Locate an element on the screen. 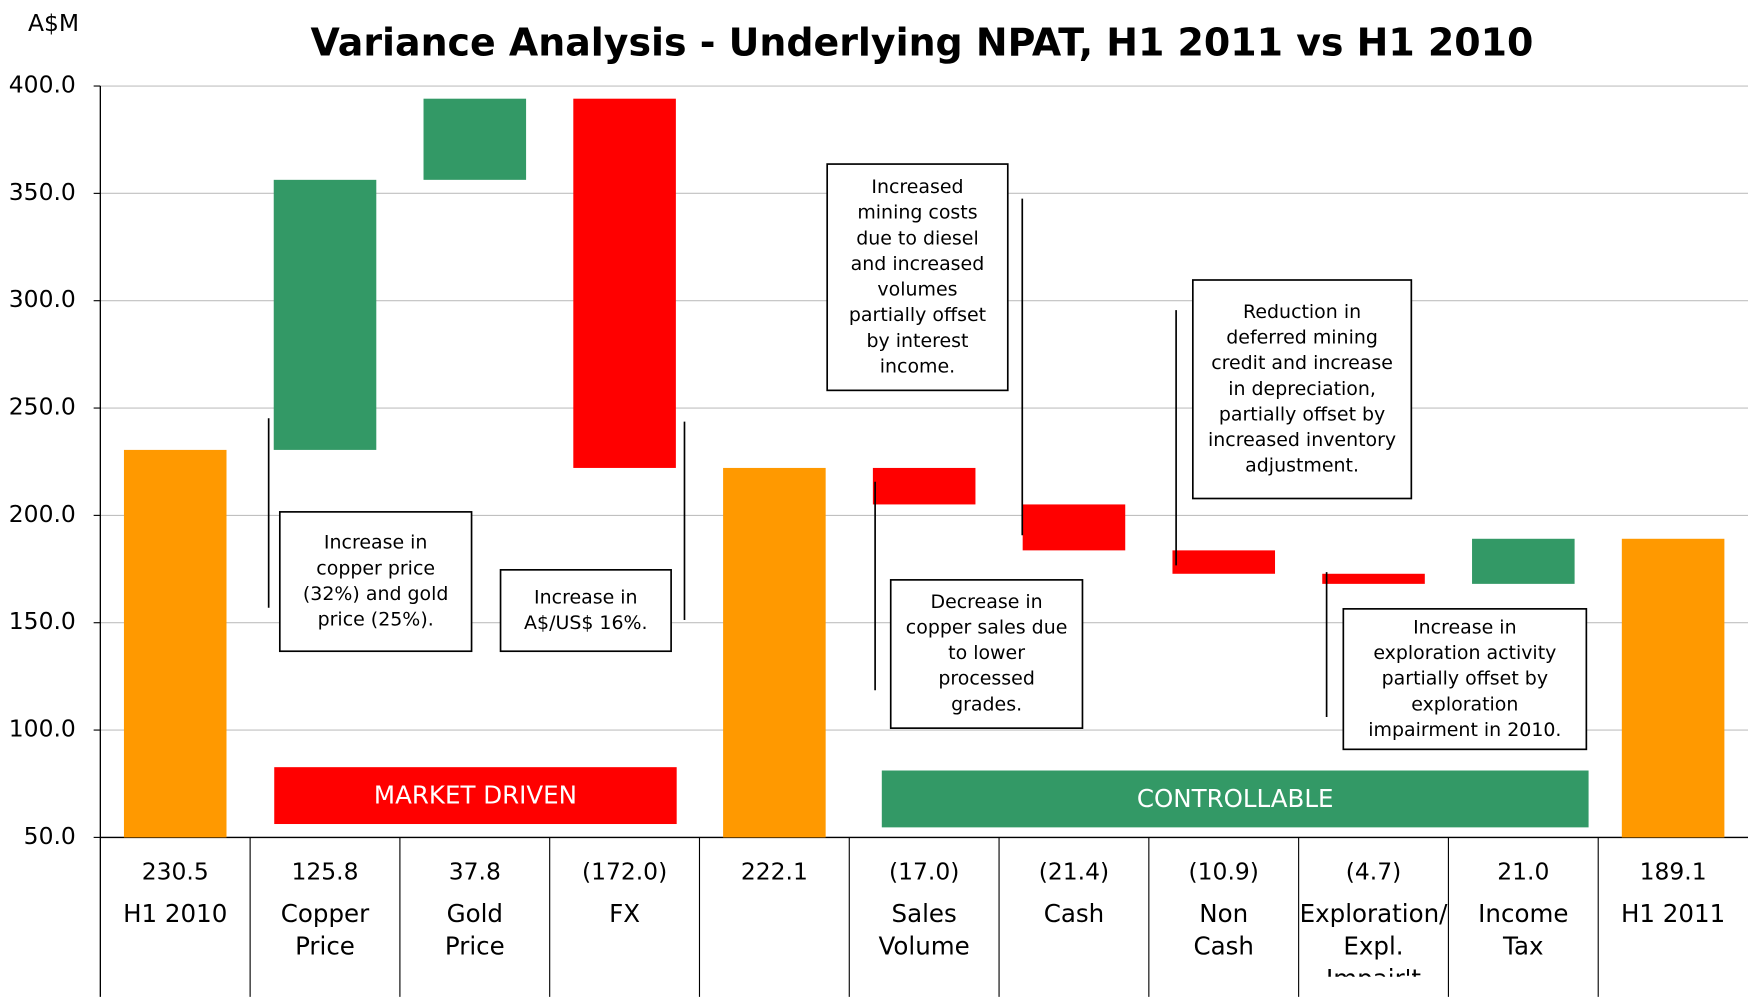 The image size is (1748, 997). value-label: (10.9) is located at coordinates (1224, 872).